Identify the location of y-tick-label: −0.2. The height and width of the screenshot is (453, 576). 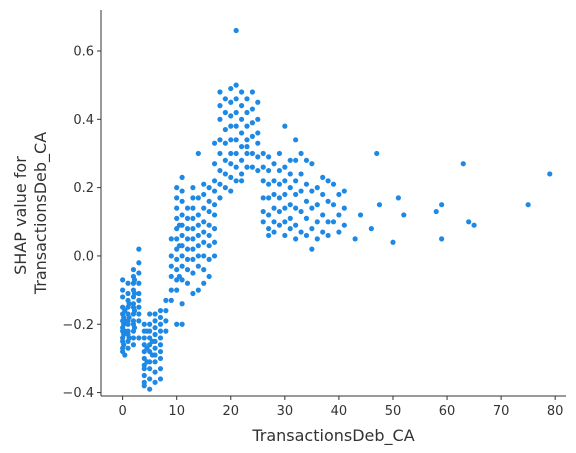
(78, 325).